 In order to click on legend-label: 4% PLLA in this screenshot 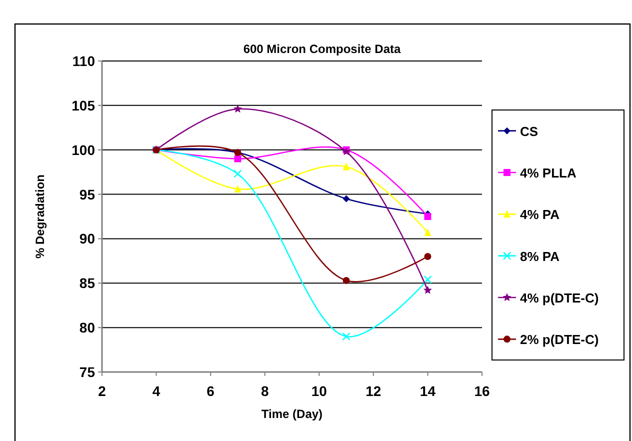, I will do `click(548, 173)`.